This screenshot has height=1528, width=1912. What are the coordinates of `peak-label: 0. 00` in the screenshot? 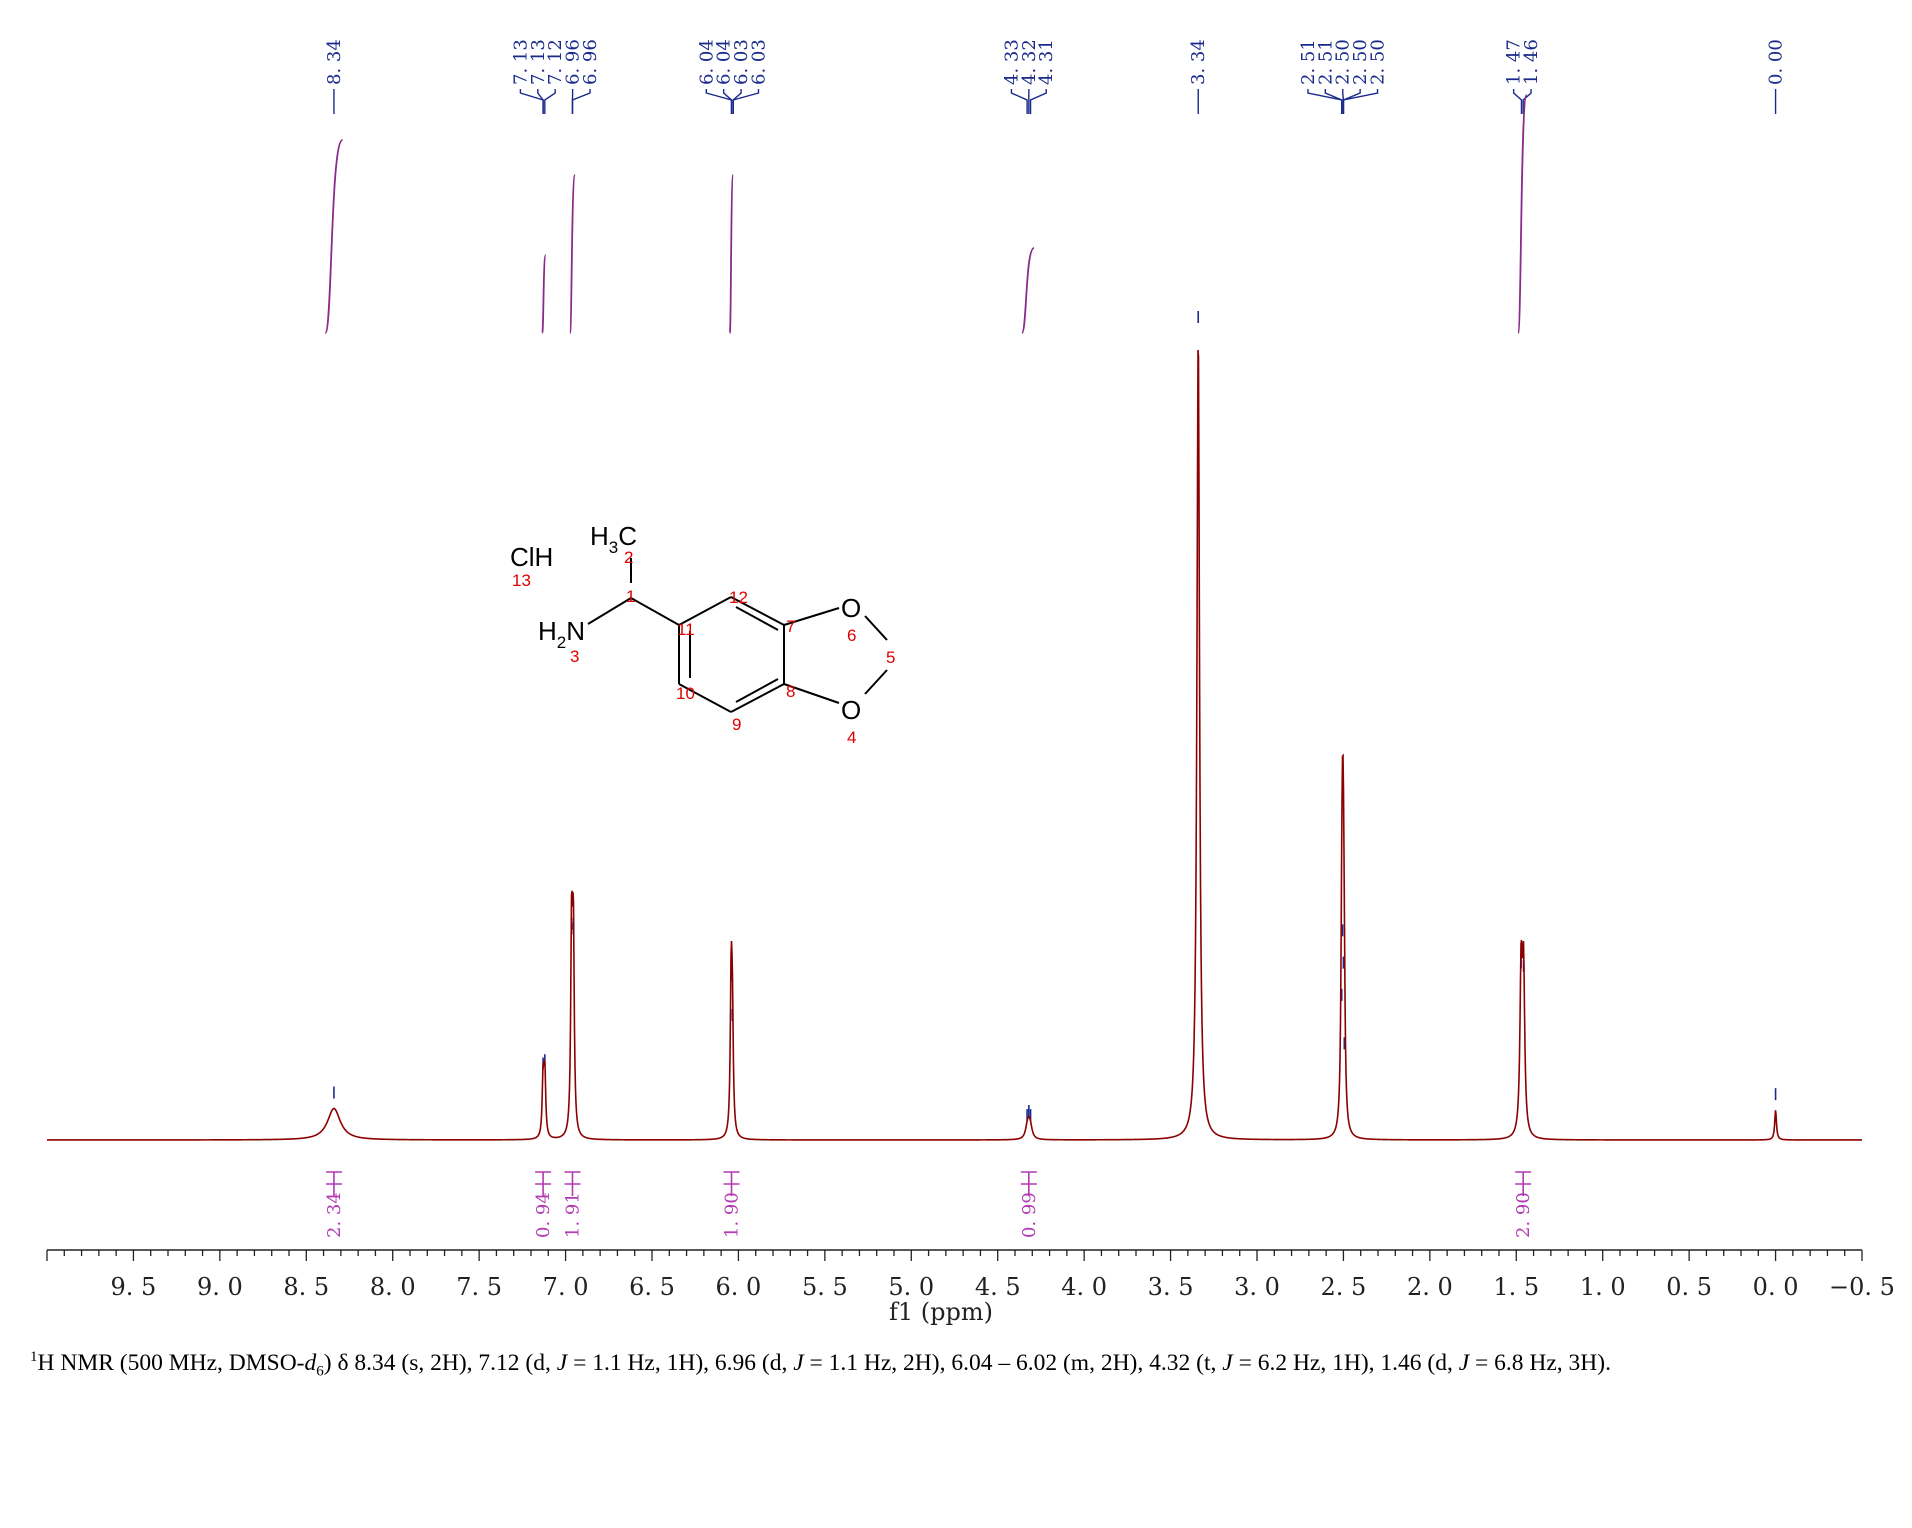 It's located at (1776, 62).